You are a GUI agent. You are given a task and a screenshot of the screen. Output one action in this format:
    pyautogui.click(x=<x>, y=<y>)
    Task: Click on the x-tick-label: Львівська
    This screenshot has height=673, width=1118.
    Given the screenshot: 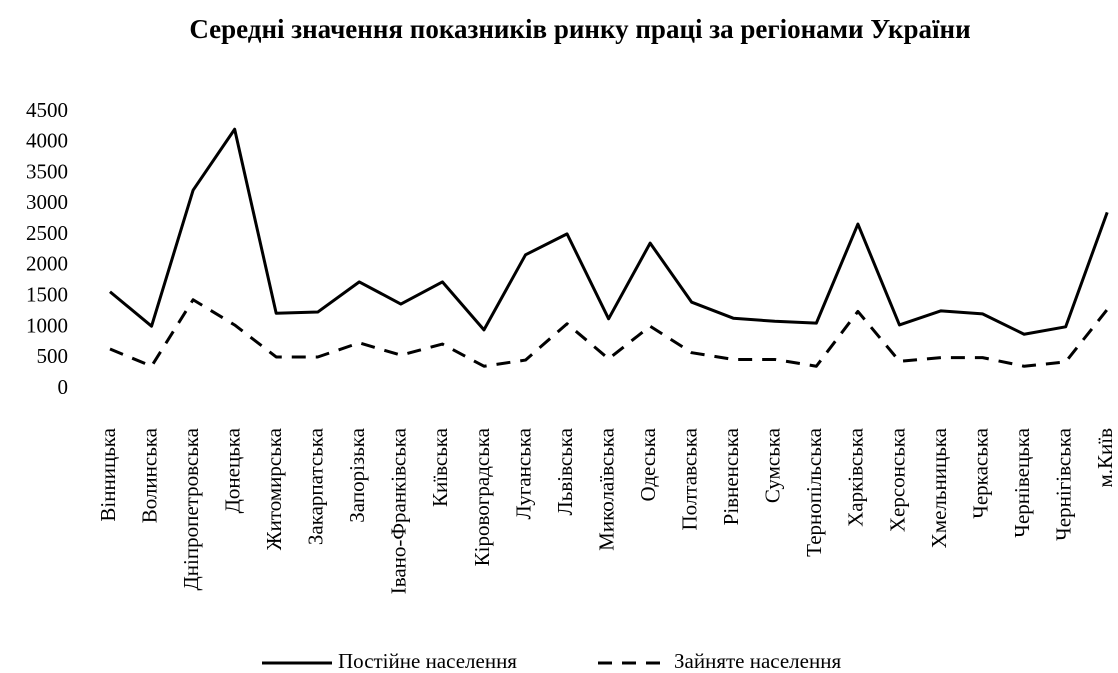 What is the action you would take?
    pyautogui.click(x=565, y=471)
    